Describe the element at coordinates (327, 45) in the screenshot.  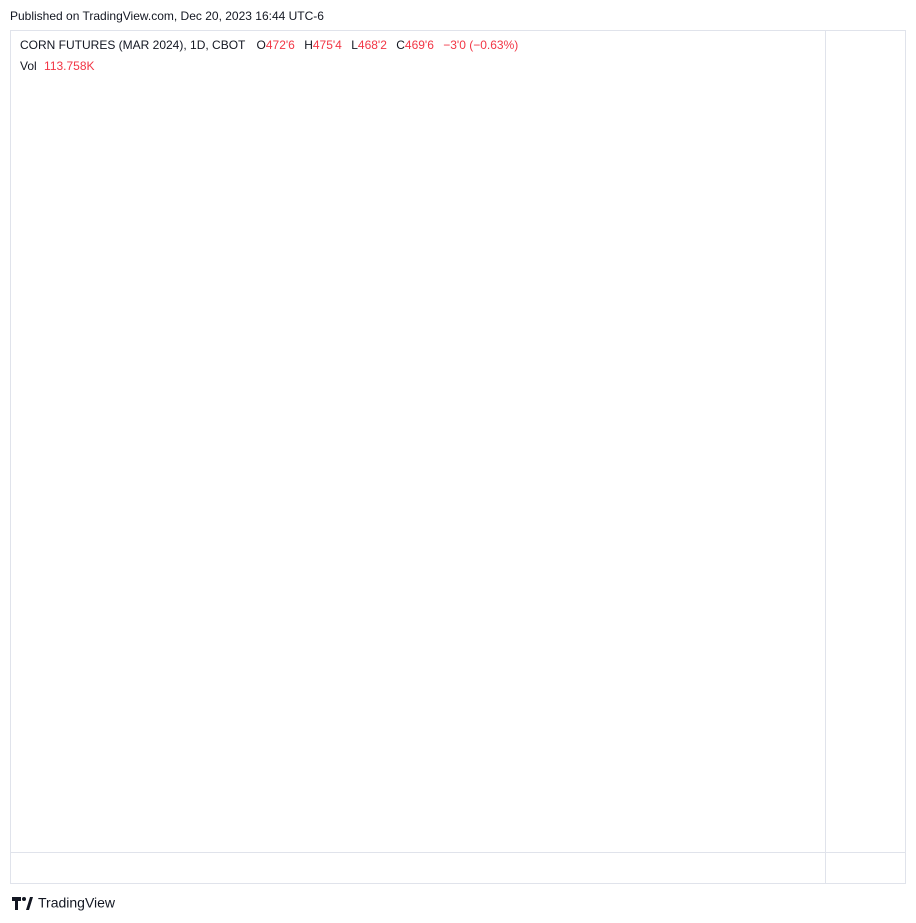
I see `high-value: 475'4` at that location.